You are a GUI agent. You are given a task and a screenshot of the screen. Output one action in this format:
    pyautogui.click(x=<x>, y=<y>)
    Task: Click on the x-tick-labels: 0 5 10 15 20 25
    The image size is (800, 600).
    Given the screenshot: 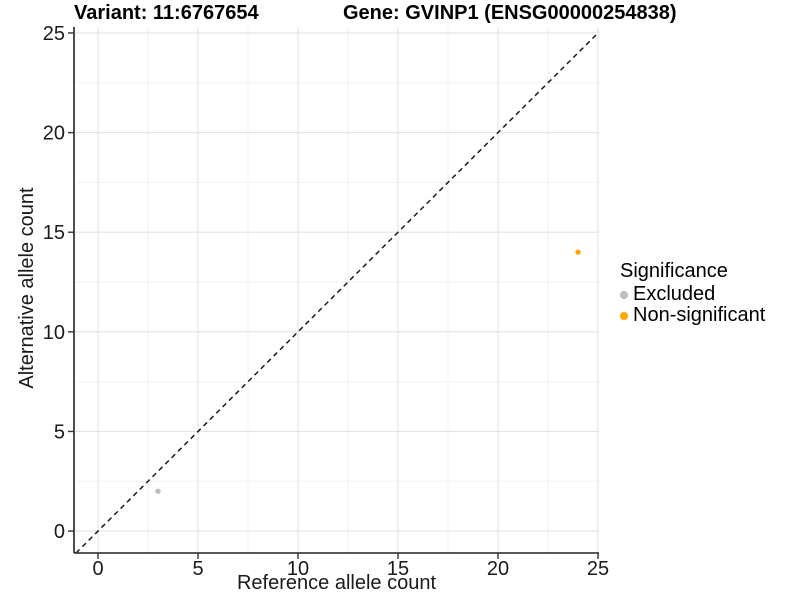 What is the action you would take?
    pyautogui.click(x=350, y=569)
    